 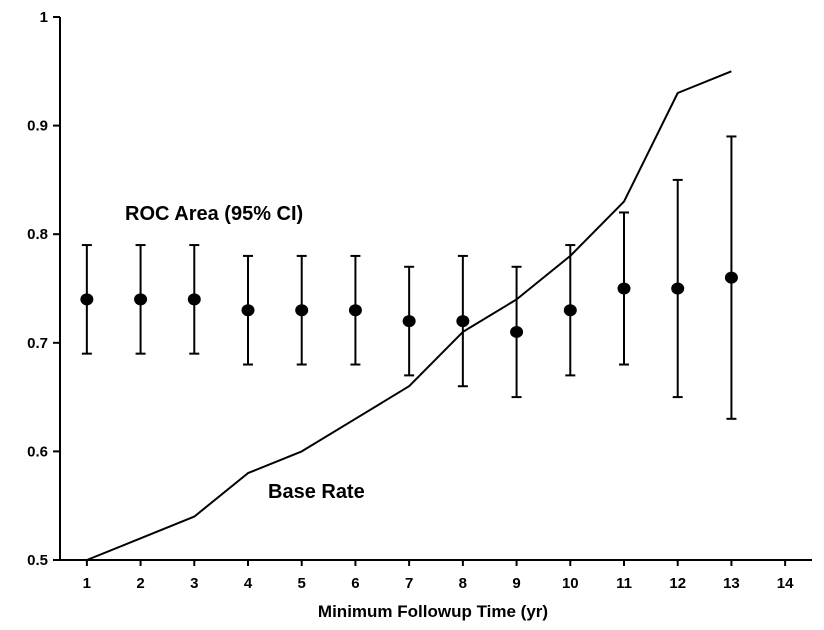 I want to click on x-tick-label: 14, so click(x=785, y=583).